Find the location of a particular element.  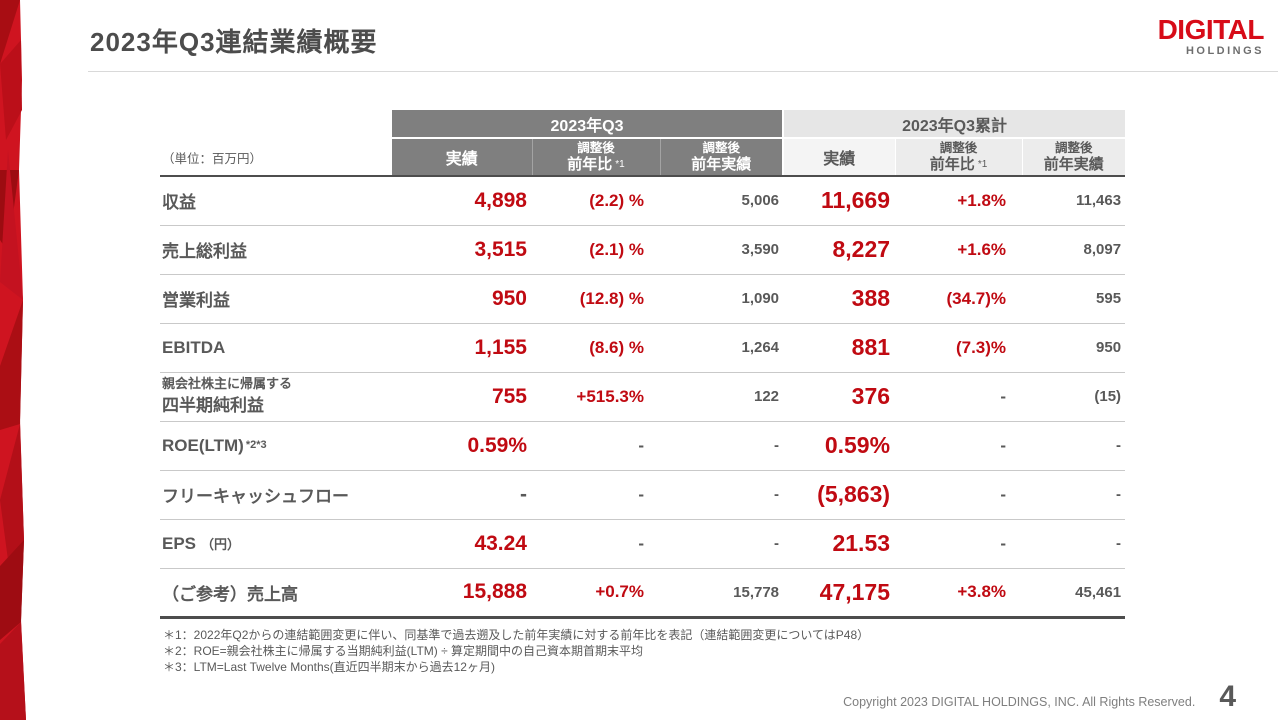

cell-ytd-prev: 8,097 is located at coordinates (1074, 250).